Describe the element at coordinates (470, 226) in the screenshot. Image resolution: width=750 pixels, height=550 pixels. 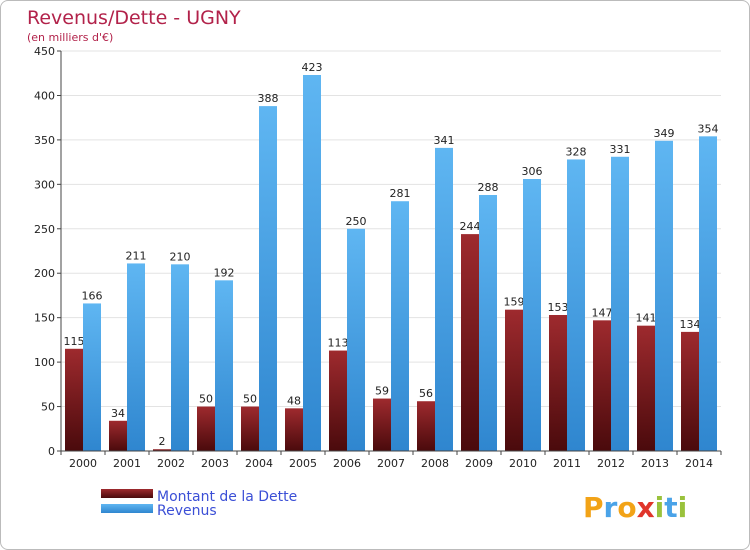
I see `data-label: 244` at that location.